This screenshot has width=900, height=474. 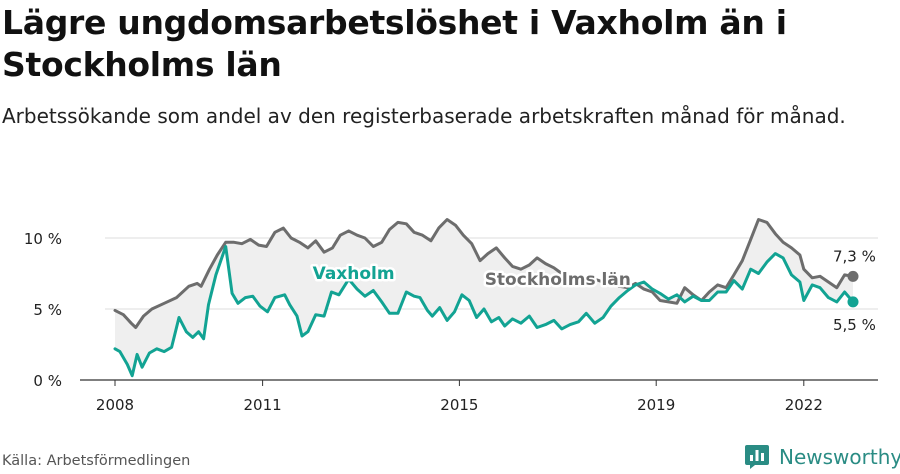 I want to click on brand-logo: Newsworthy, so click(x=822, y=457).